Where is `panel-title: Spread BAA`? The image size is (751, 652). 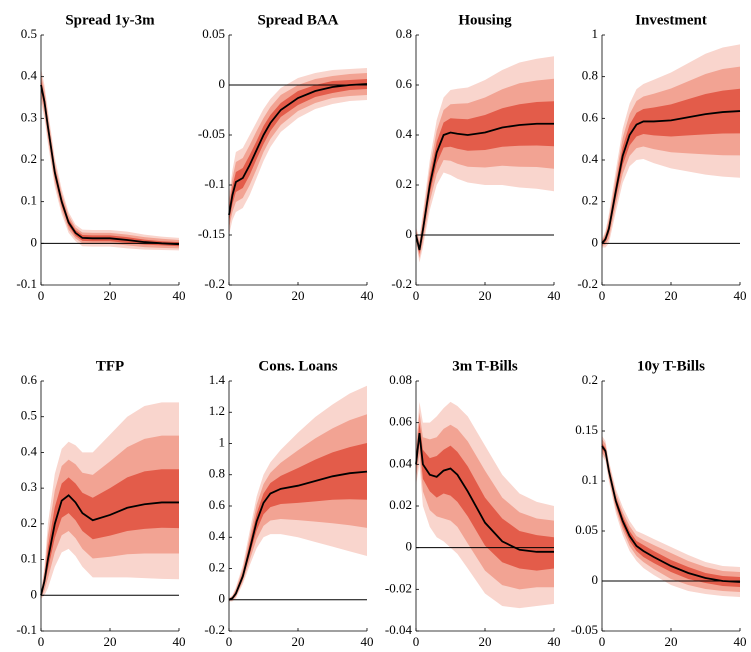 panel-title: Spread BAA is located at coordinates (298, 20).